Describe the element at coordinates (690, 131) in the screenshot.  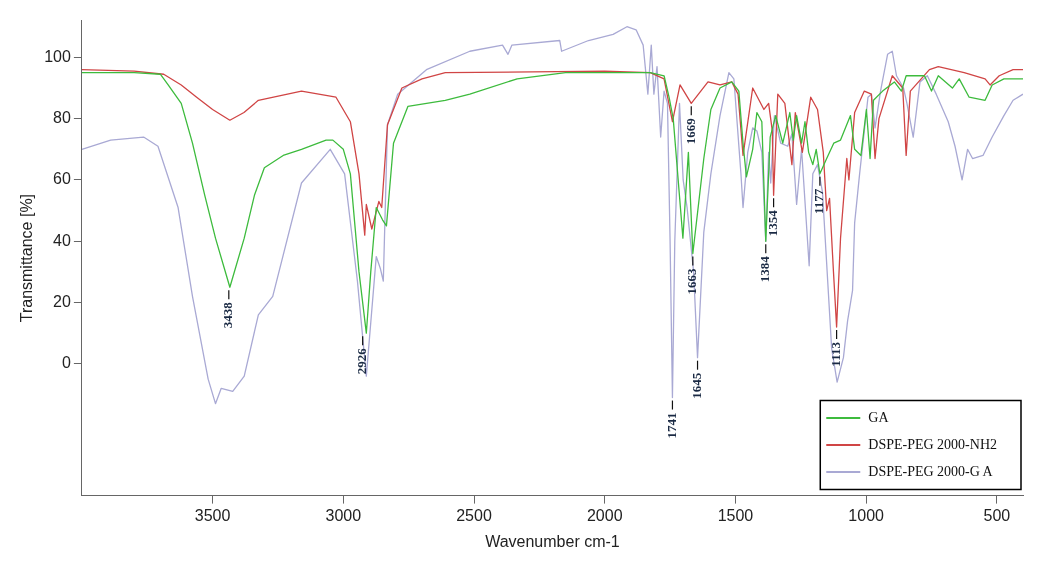
I see `annotation: 1669` at that location.